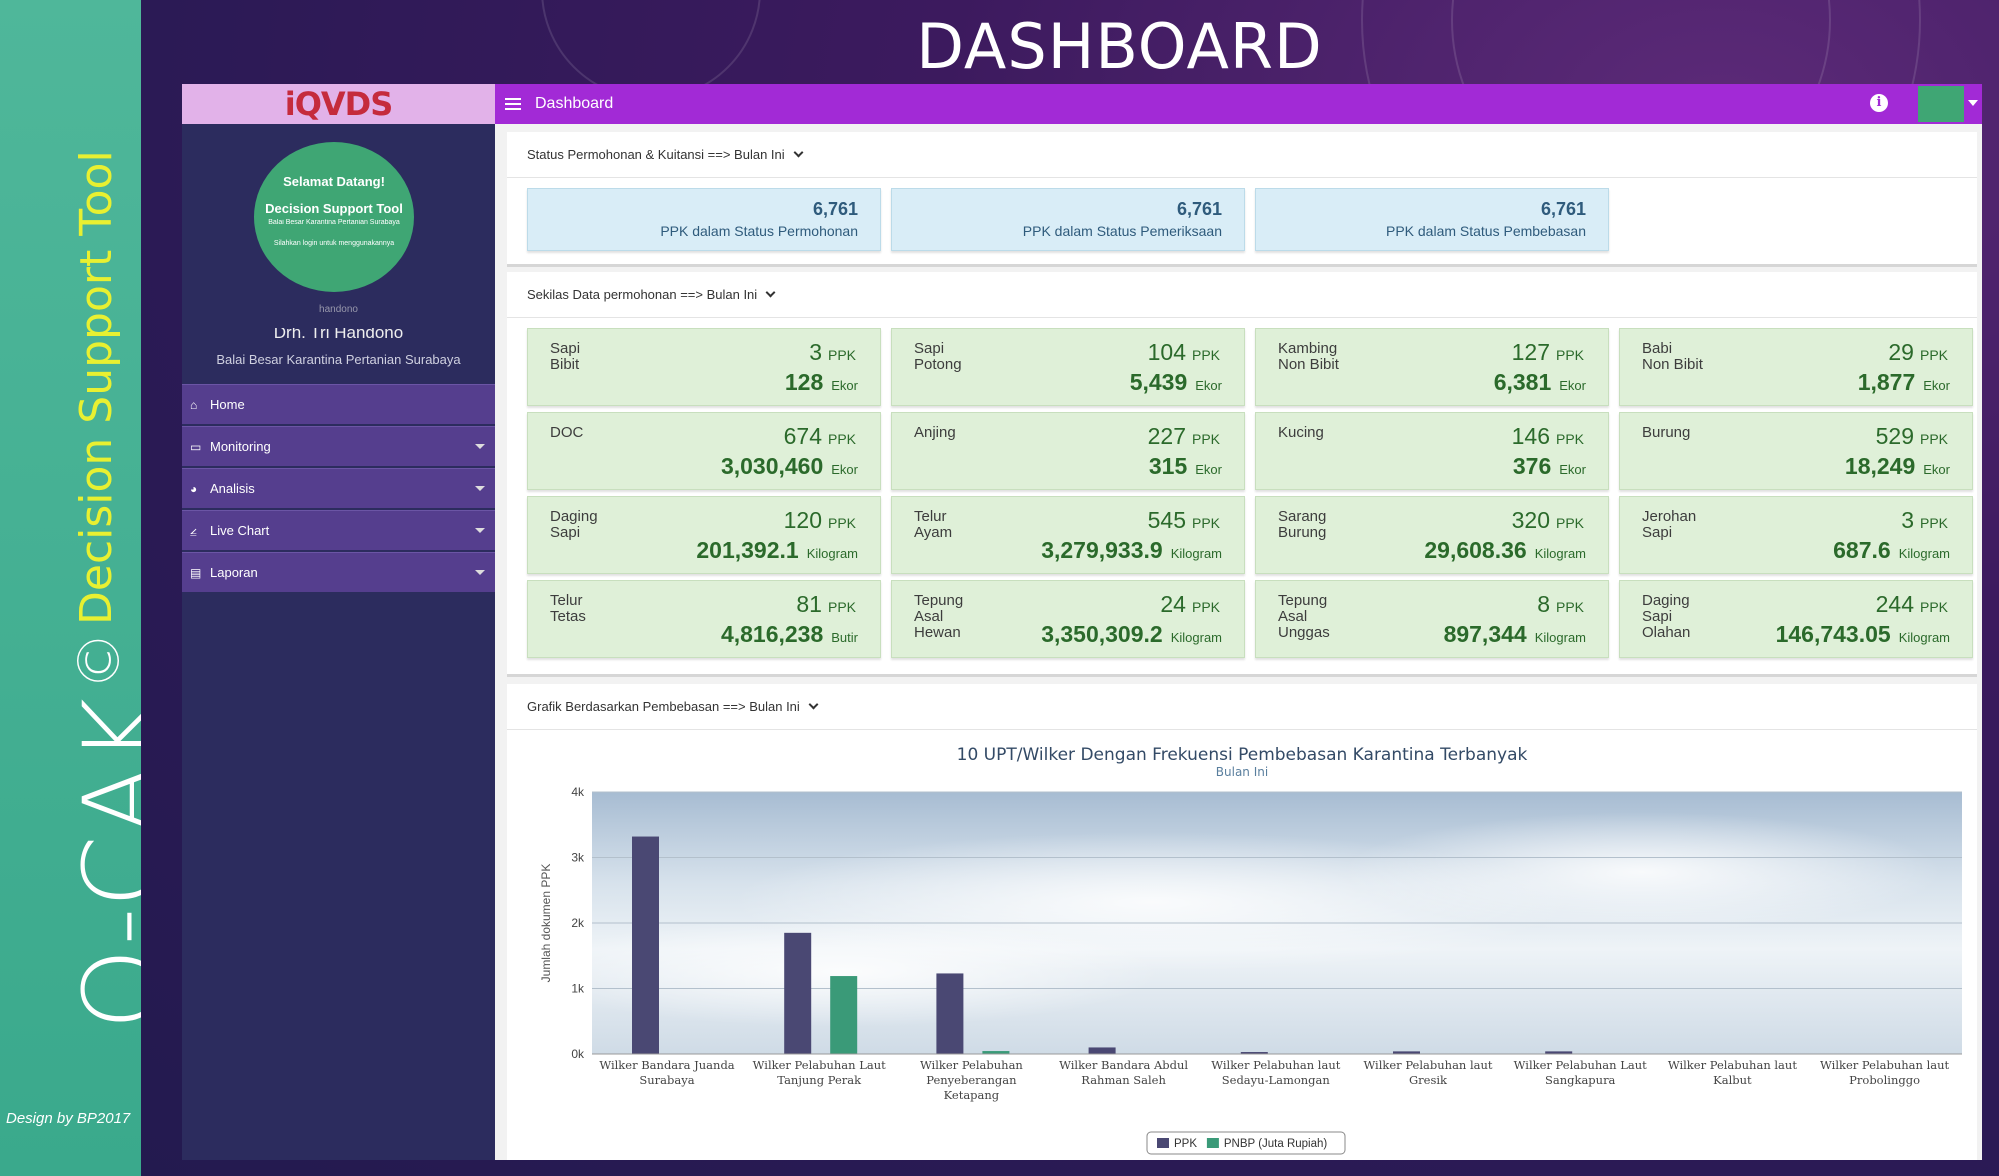 The image size is (1999, 1176). I want to click on commodity-ppk: 81 PPK, so click(826, 604).